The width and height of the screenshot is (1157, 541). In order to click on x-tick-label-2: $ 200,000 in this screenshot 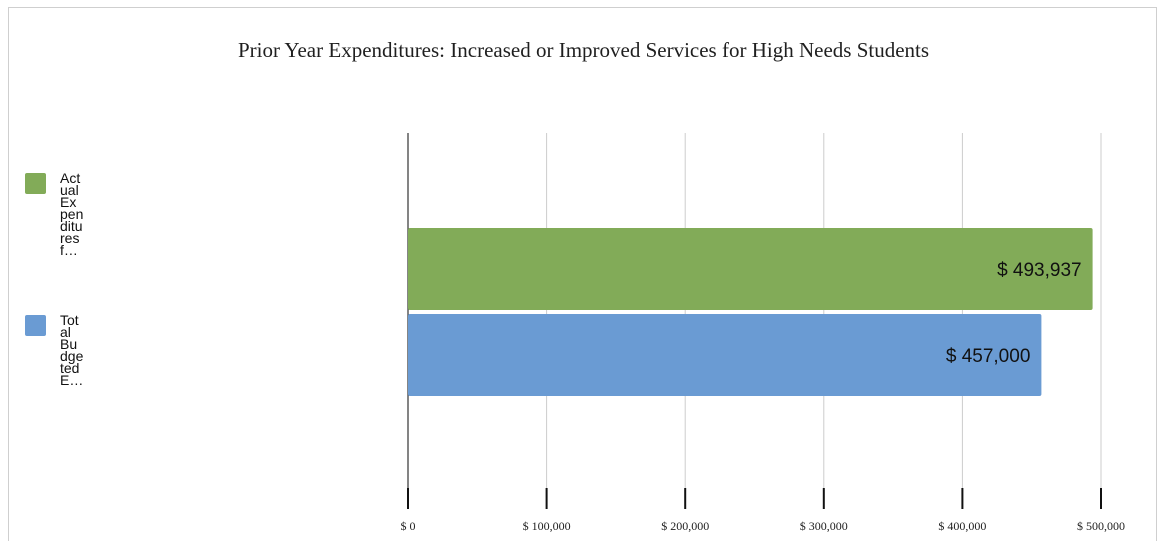, I will do `click(685, 526)`.